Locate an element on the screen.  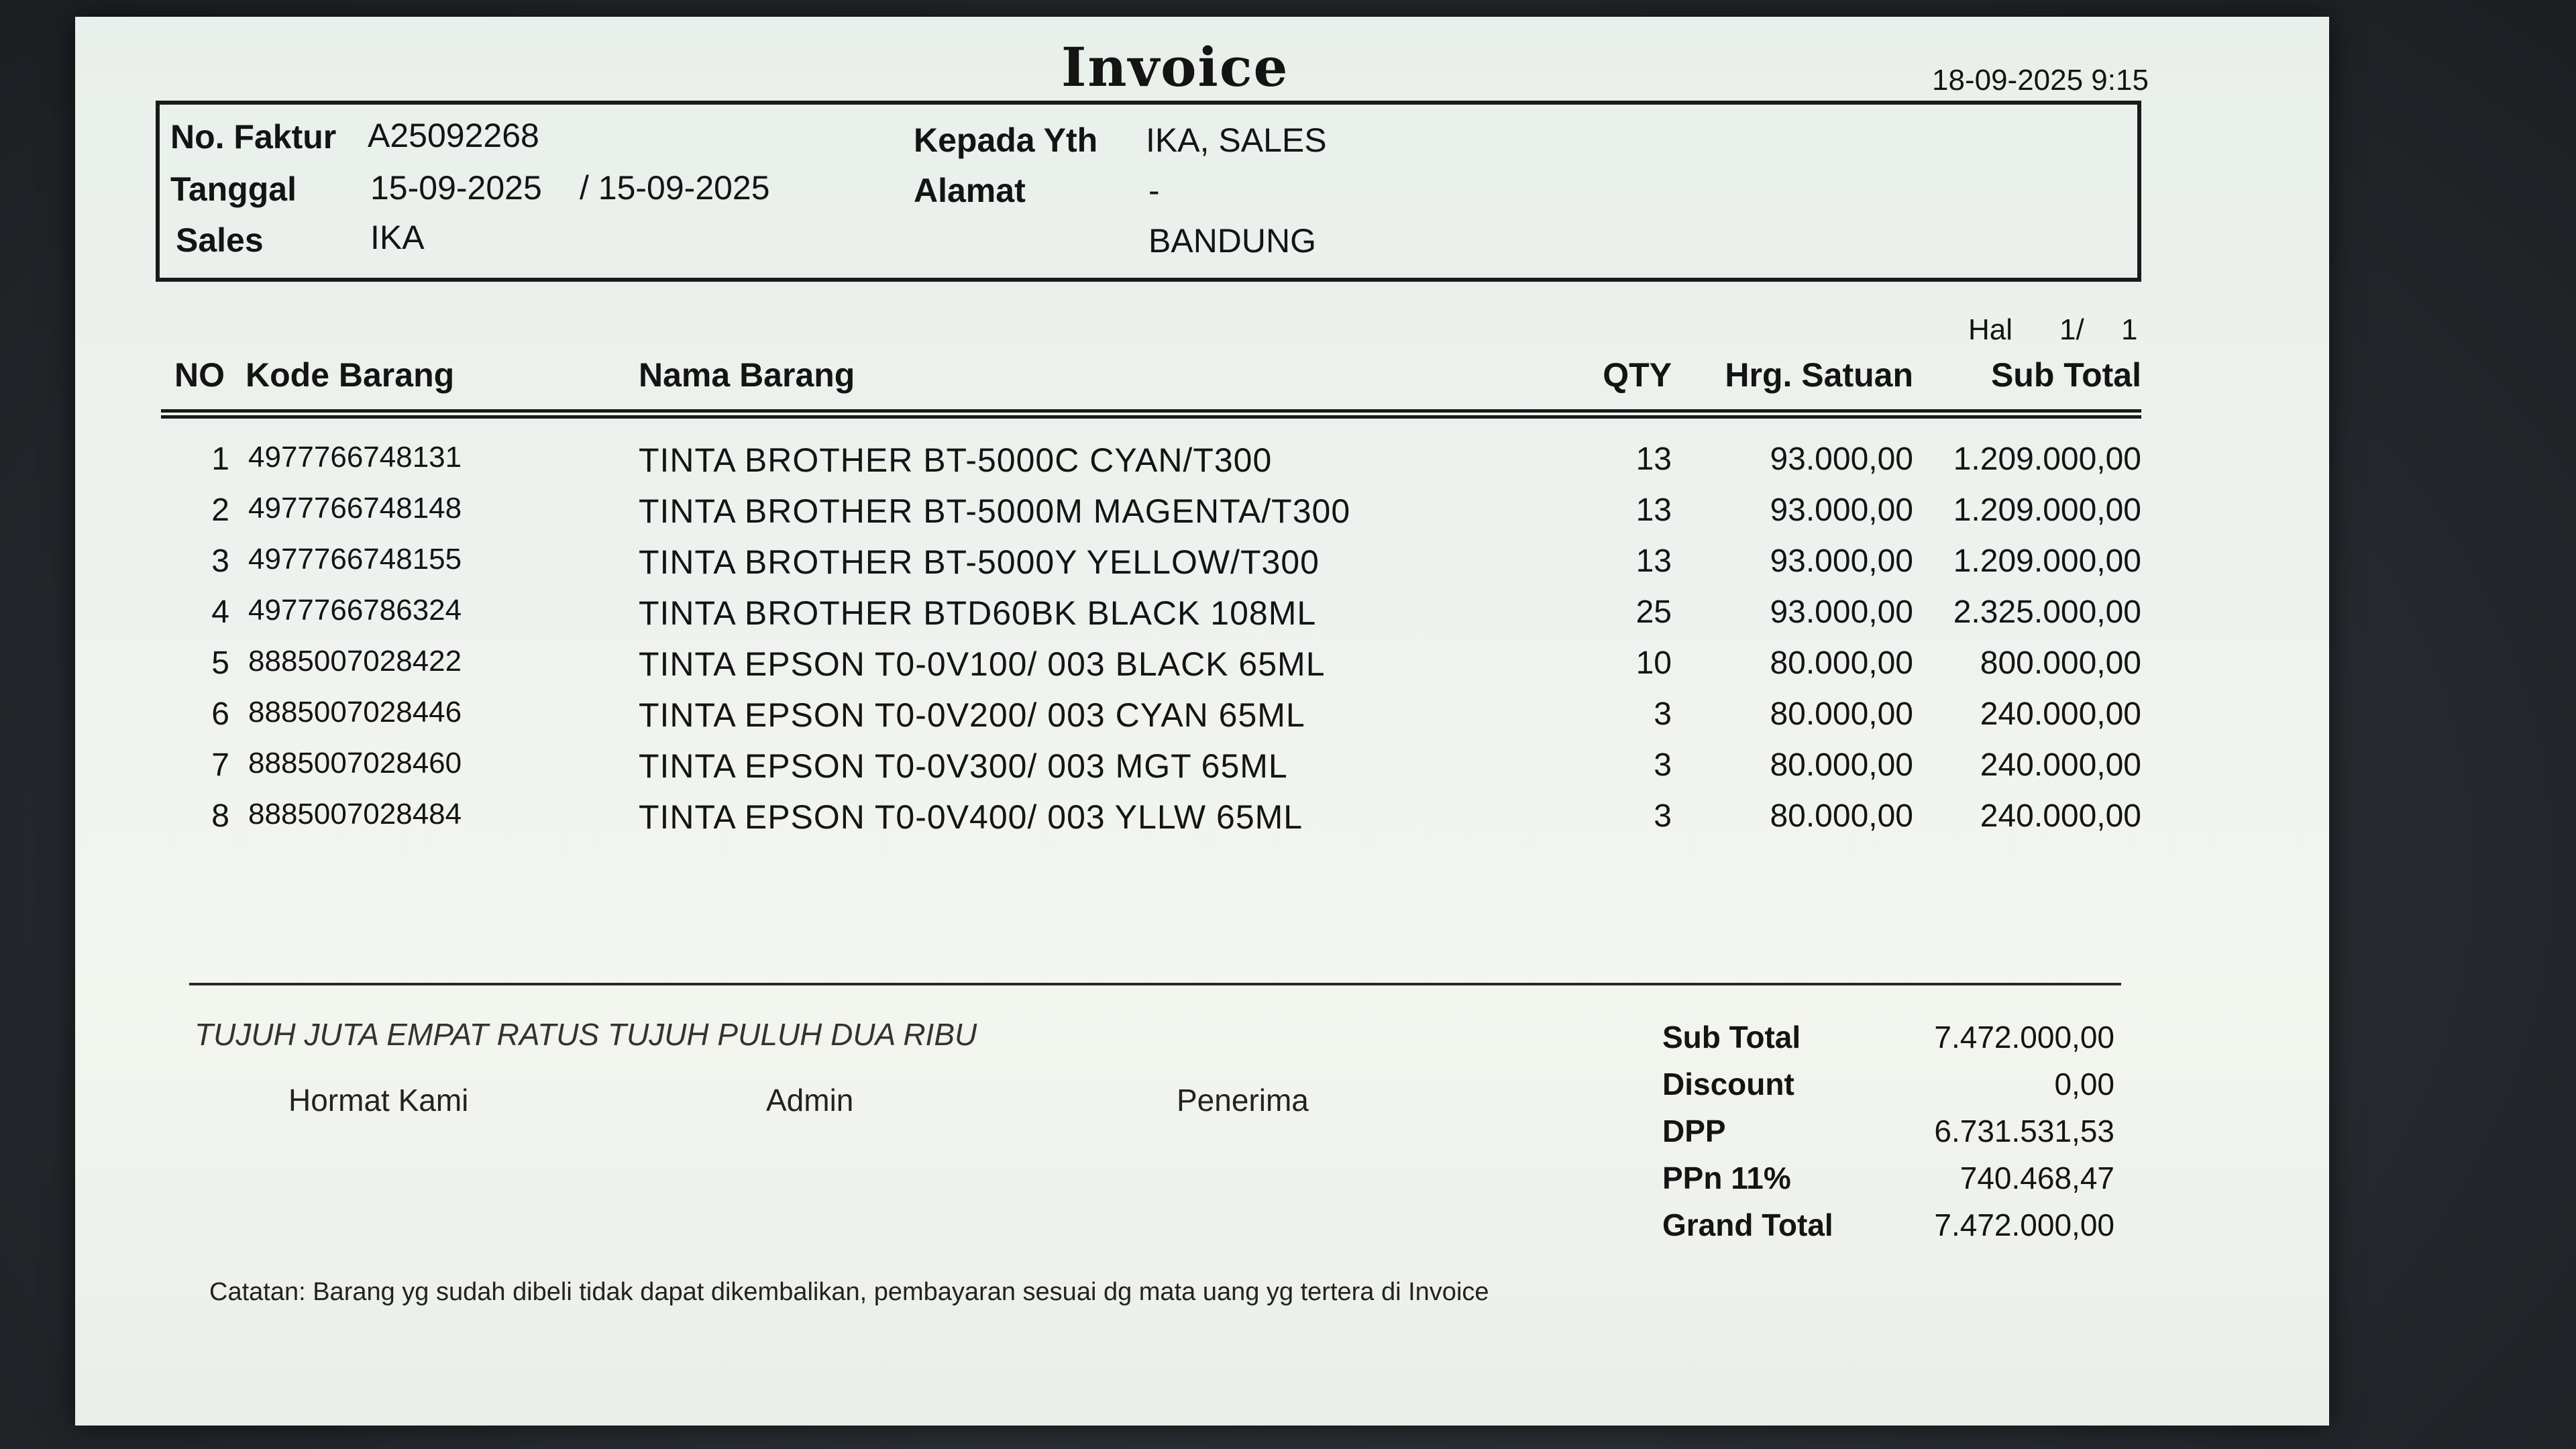
sales-value: IKA is located at coordinates (397, 237).